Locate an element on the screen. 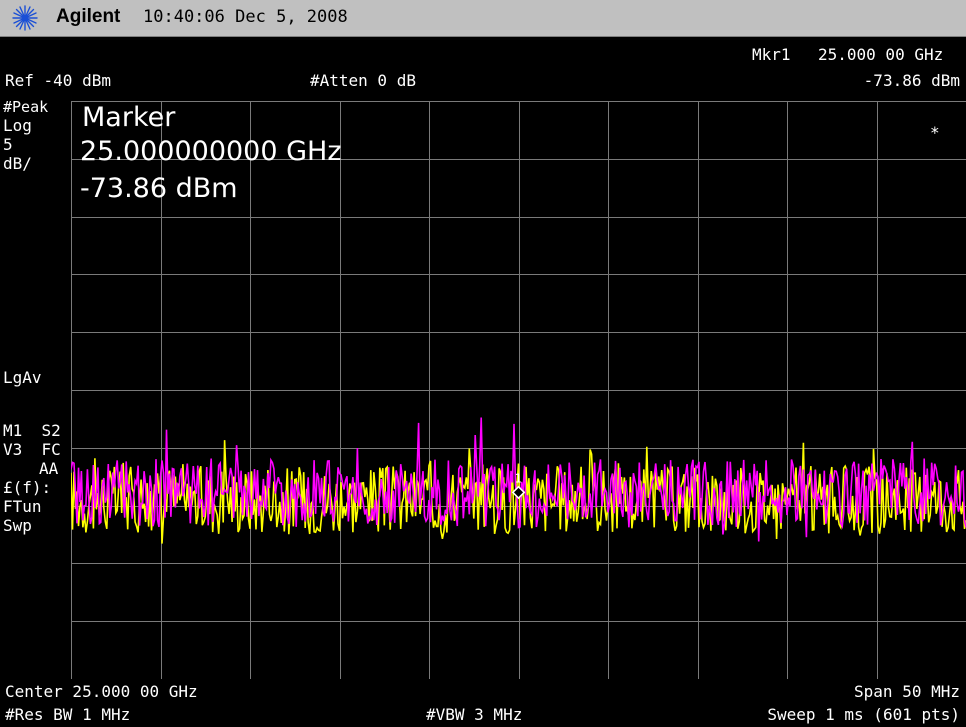  scale-type: Log is located at coordinates (17, 125).